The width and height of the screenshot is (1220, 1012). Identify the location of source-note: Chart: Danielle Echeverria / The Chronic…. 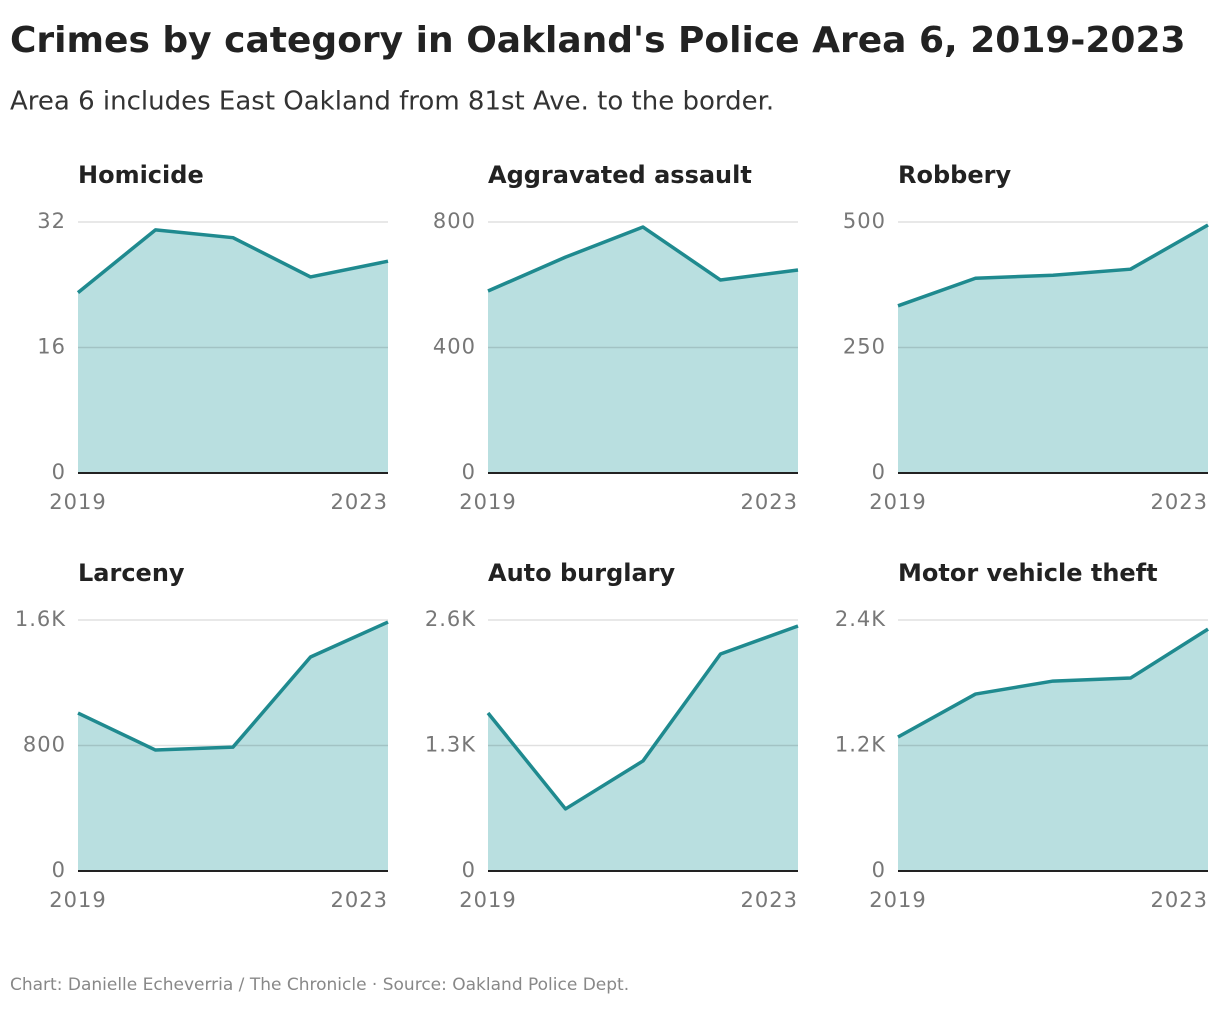
(319, 985).